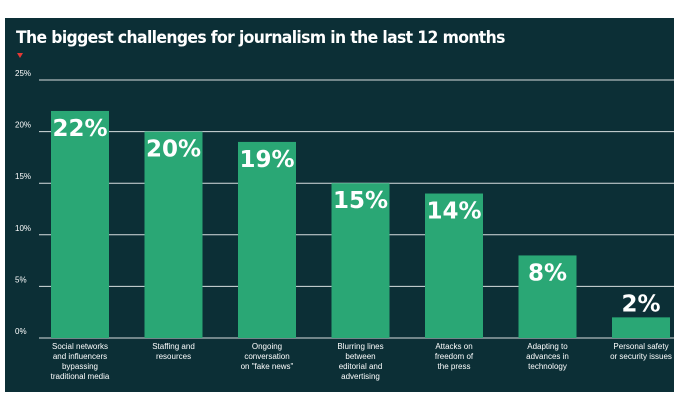 The width and height of the screenshot is (679, 394). Describe the element at coordinates (547, 273) in the screenshot. I see `value-label: 8%` at that location.